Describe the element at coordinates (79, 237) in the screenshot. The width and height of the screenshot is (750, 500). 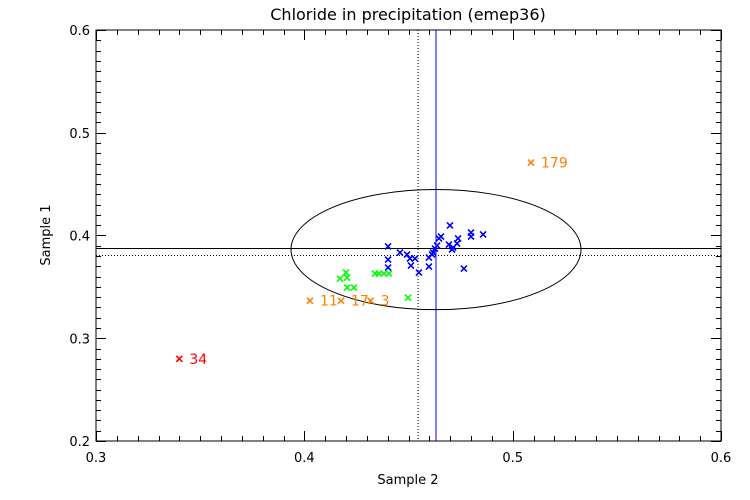
I see `y-tick-label: 0.4` at that location.